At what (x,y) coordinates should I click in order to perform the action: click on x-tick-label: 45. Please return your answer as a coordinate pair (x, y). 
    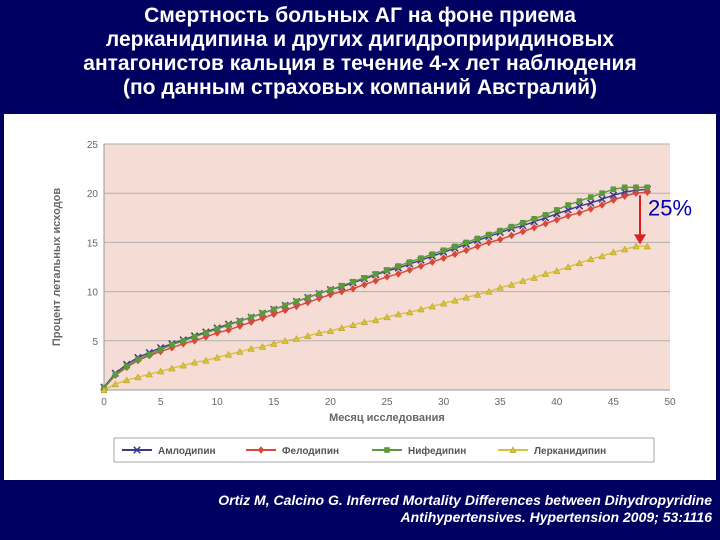
    Looking at the image, I should click on (614, 402).